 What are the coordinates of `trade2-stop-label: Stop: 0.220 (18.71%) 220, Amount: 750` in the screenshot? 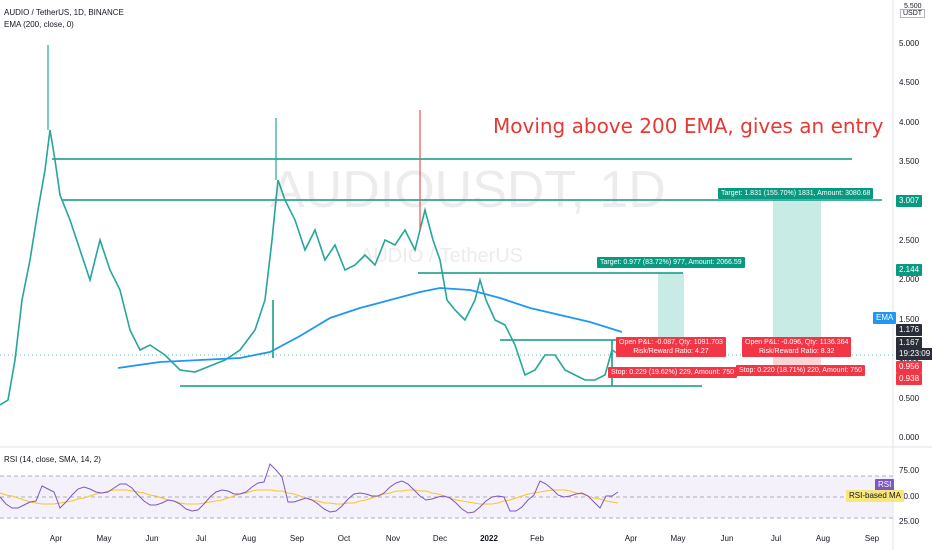 It's located at (800, 370).